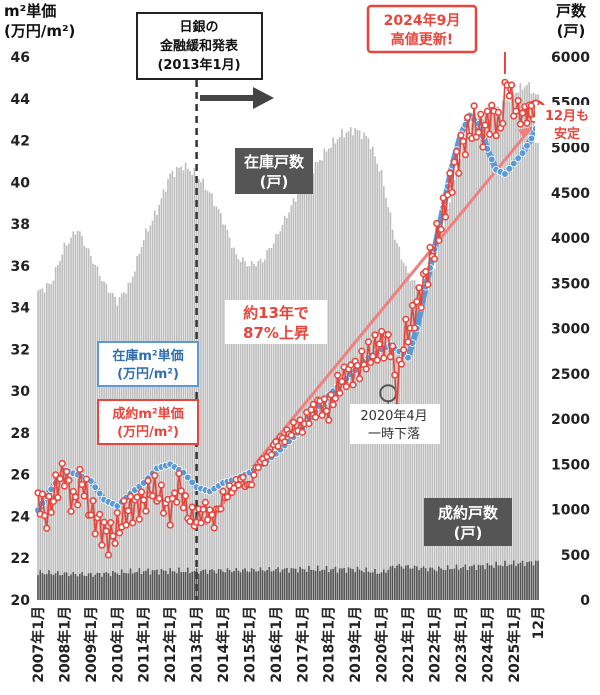  What do you see at coordinates (199, 46) in the screenshot?
I see `boj-callout-box` at bounding box center [199, 46].